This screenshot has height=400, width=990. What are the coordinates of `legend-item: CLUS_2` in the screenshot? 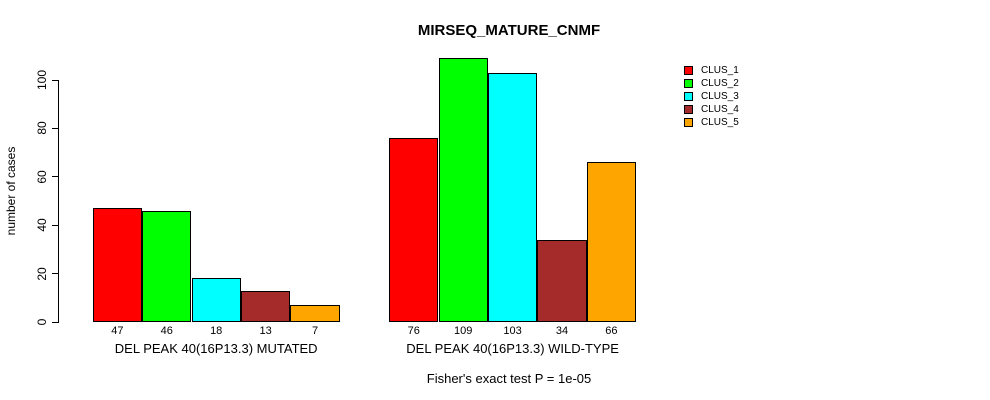 It's located at (711, 83).